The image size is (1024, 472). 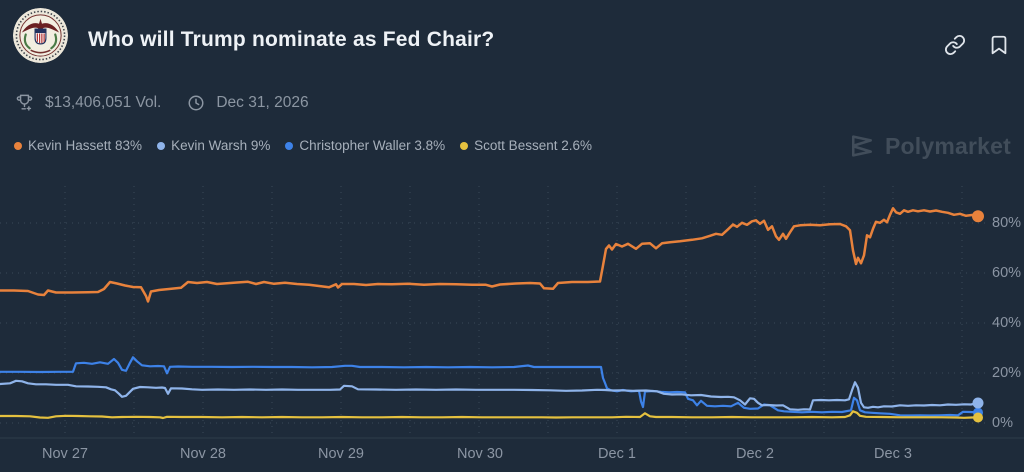 What do you see at coordinates (533, 145) in the screenshot?
I see `legend-label: Scott Bessent 2.6%` at bounding box center [533, 145].